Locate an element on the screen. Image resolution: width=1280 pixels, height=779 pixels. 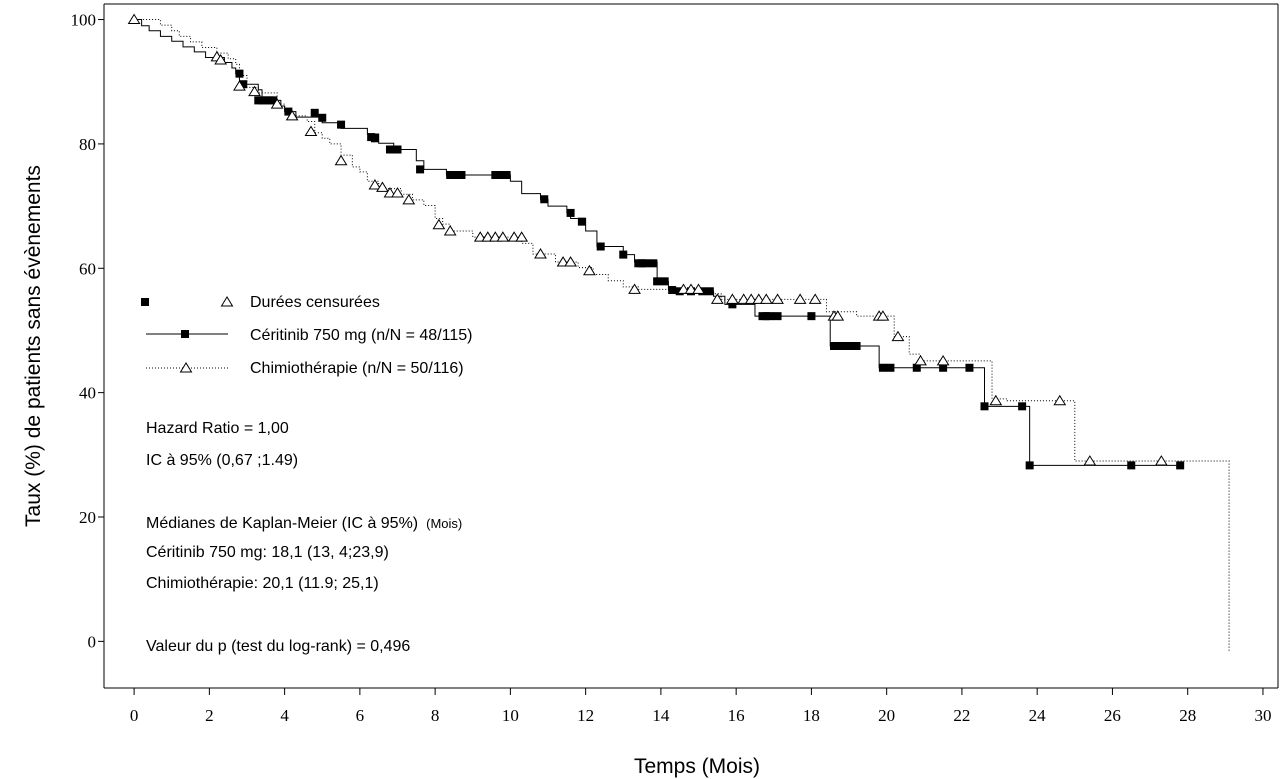
x-tick-label: 4 is located at coordinates (284, 715).